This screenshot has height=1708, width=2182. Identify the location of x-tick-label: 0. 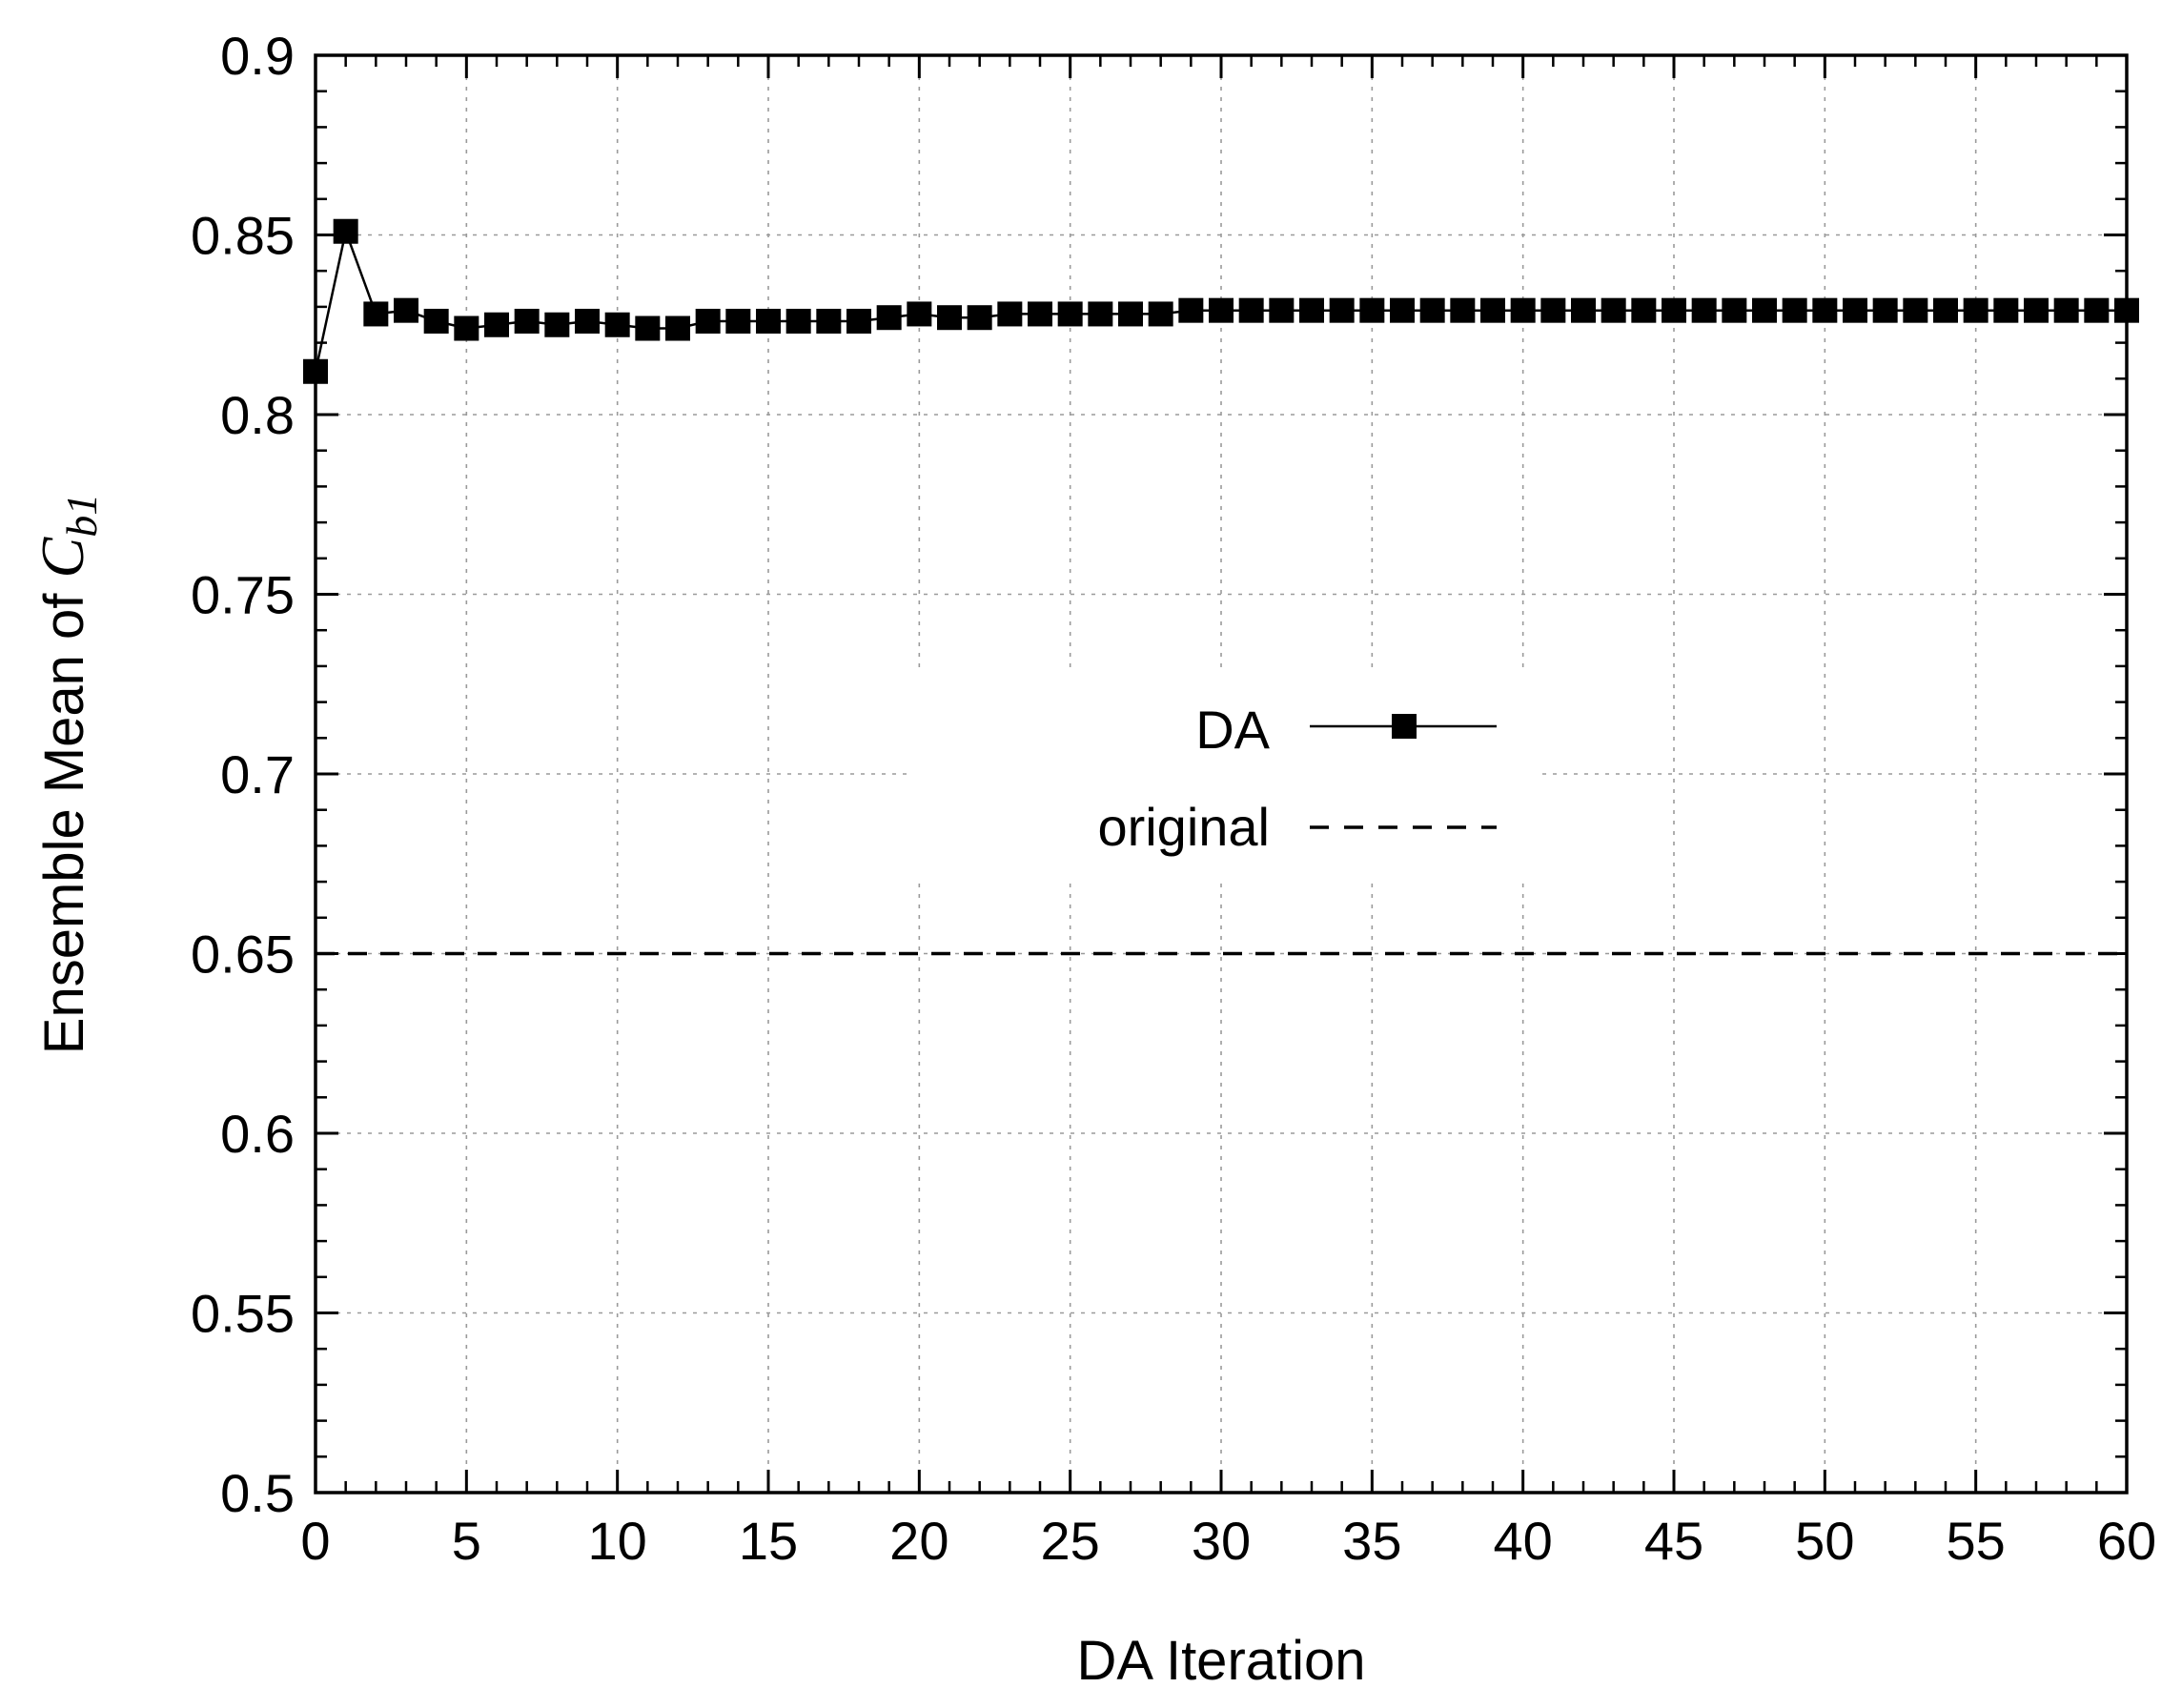
(315, 1541).